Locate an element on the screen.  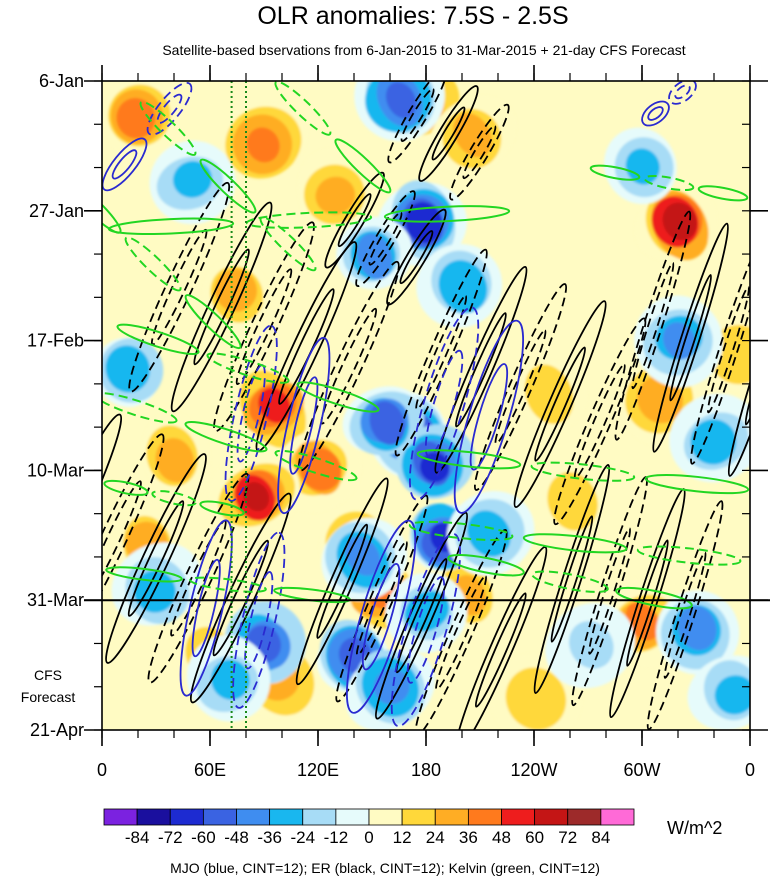
colorbar-label-9: 24 is located at coordinates (435, 837).